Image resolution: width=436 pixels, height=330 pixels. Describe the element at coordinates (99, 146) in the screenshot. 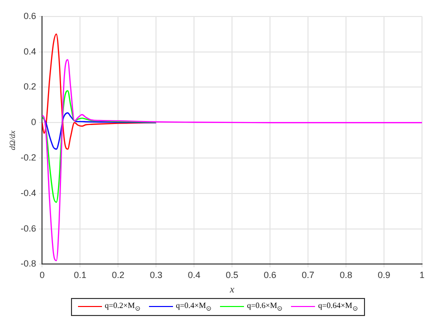

I see `line-series` at that location.